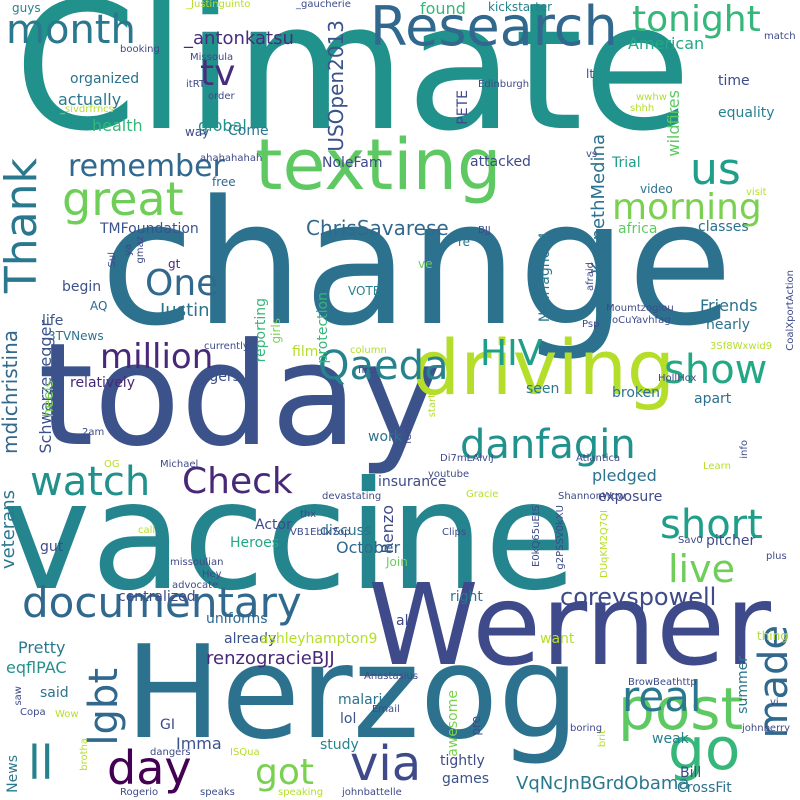 This screenshot has width=800, height=800. What do you see at coordinates (378, 165) in the screenshot?
I see `word-texting: texting` at bounding box center [378, 165].